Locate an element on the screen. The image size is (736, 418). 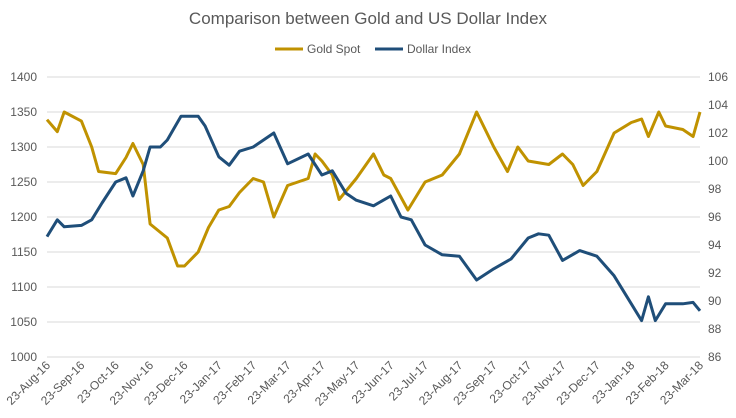
legend-label: Dollar Index is located at coordinates (439, 49).